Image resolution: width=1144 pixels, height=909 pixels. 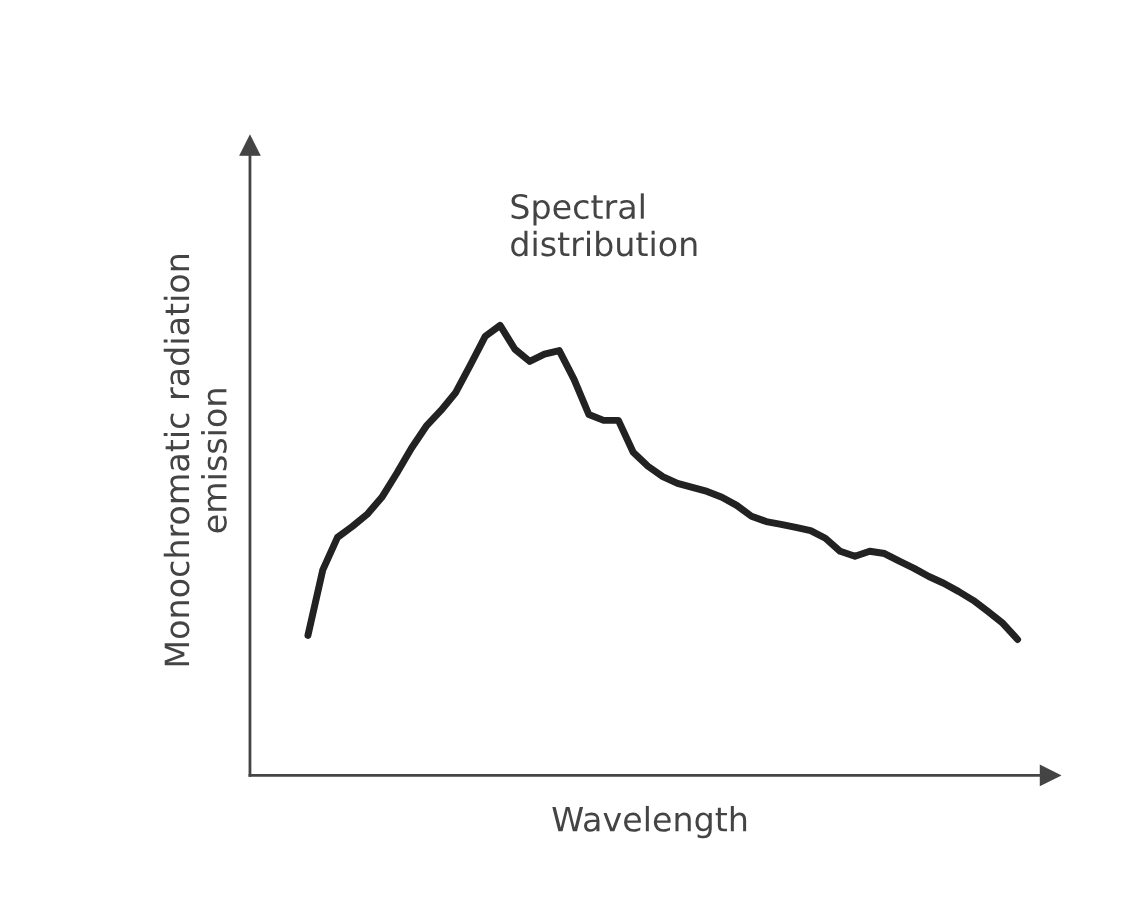 I want to click on x-axis-title: Wavelength, so click(x=649, y=822).